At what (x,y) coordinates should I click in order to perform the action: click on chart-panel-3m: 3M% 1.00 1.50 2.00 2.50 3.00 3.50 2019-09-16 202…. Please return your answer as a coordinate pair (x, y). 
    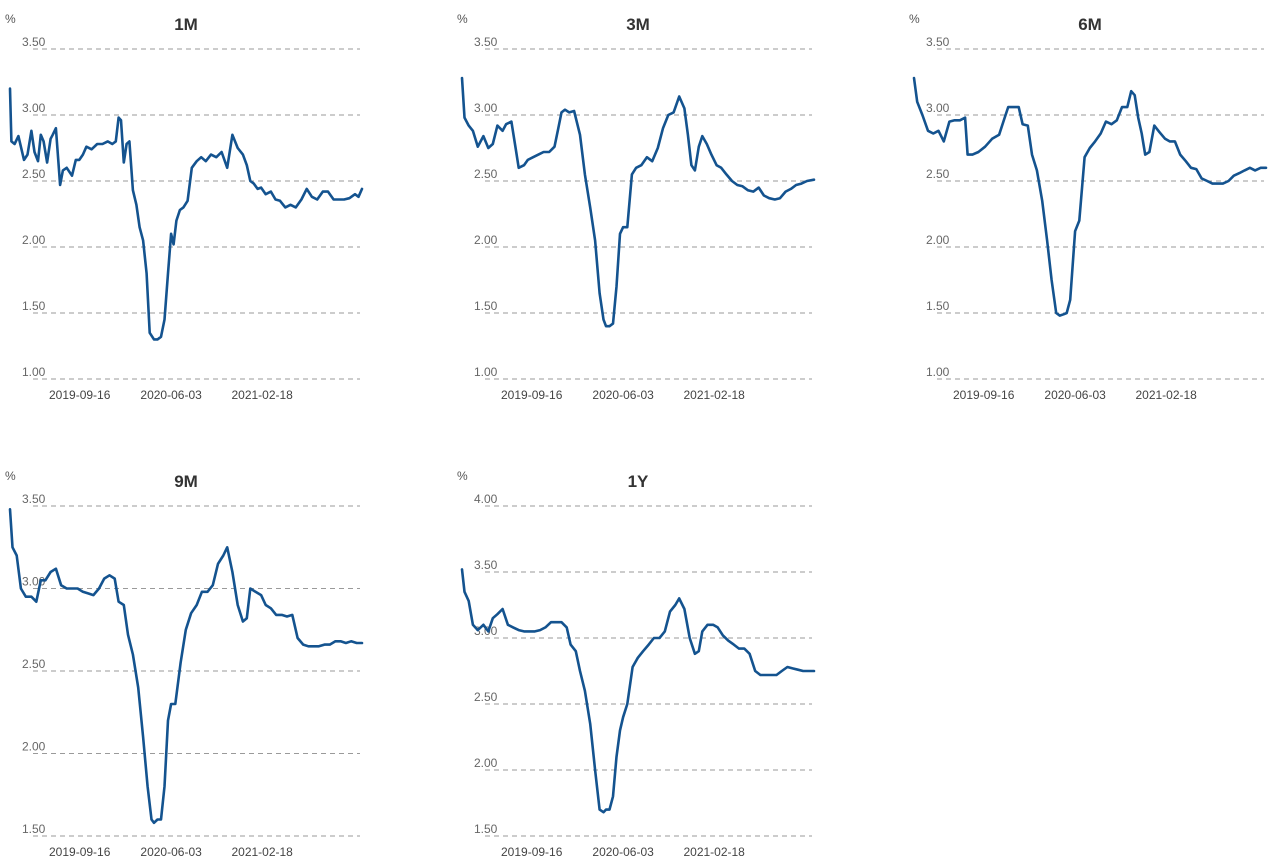
    Looking at the image, I should click on (652, 205).